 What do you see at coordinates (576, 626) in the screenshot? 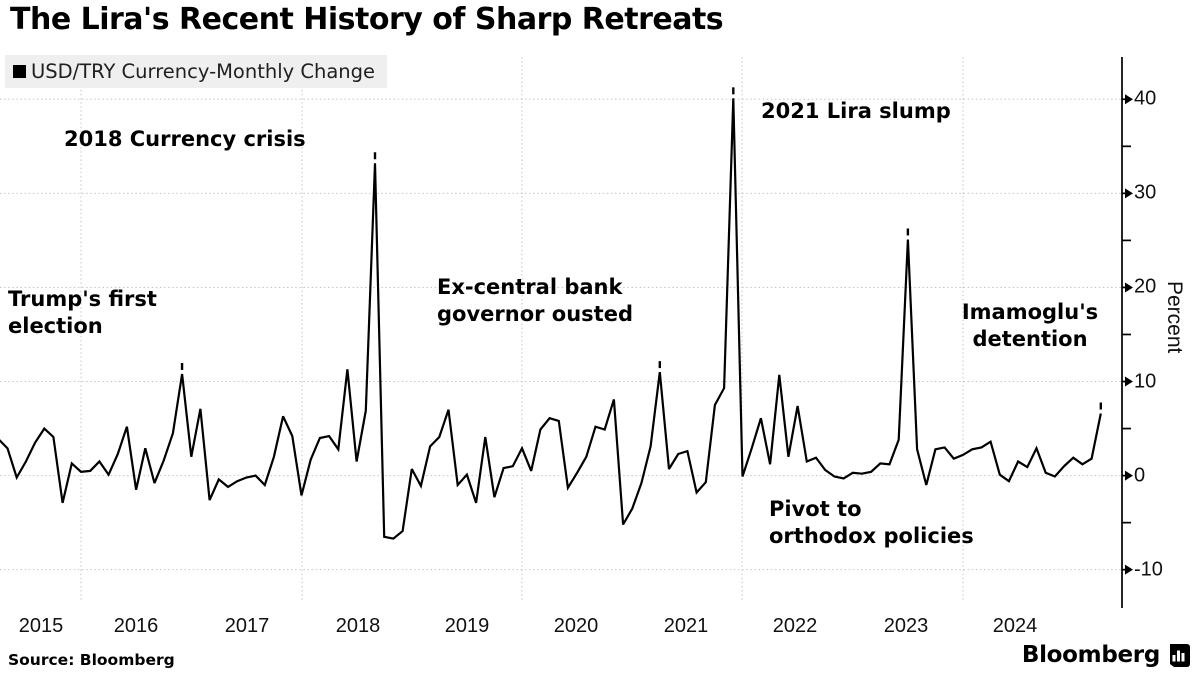
I see `x-tick-label: 2020` at bounding box center [576, 626].